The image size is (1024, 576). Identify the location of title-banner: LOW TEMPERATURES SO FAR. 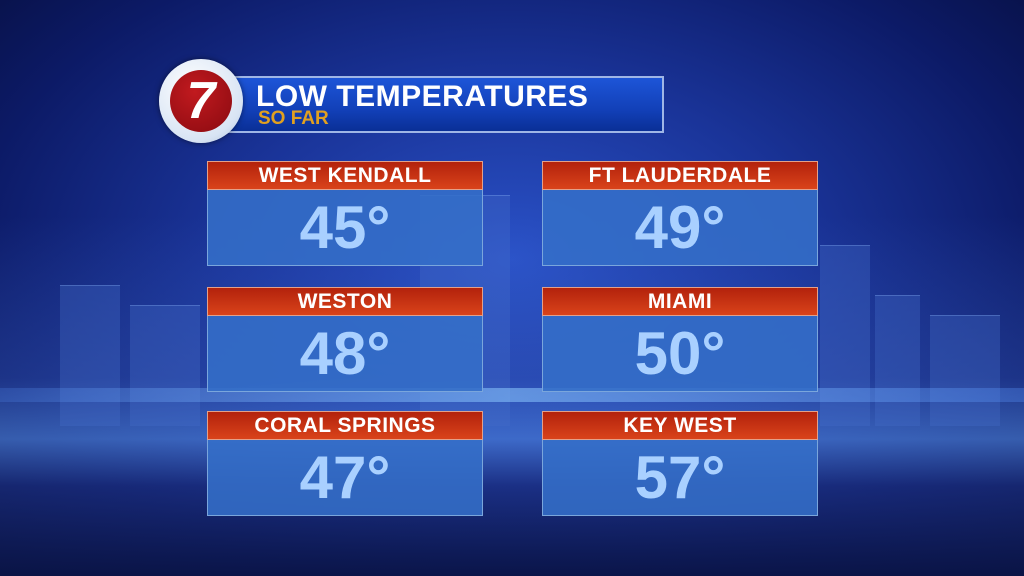
(446, 104).